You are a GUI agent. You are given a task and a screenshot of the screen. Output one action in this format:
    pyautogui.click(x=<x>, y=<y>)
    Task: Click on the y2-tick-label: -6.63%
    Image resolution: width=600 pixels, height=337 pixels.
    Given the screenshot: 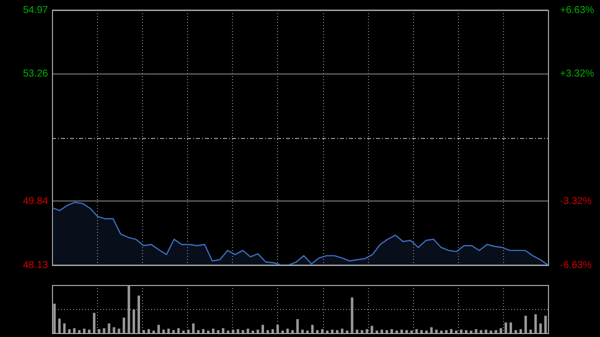 What is the action you would take?
    pyautogui.click(x=576, y=265)
    